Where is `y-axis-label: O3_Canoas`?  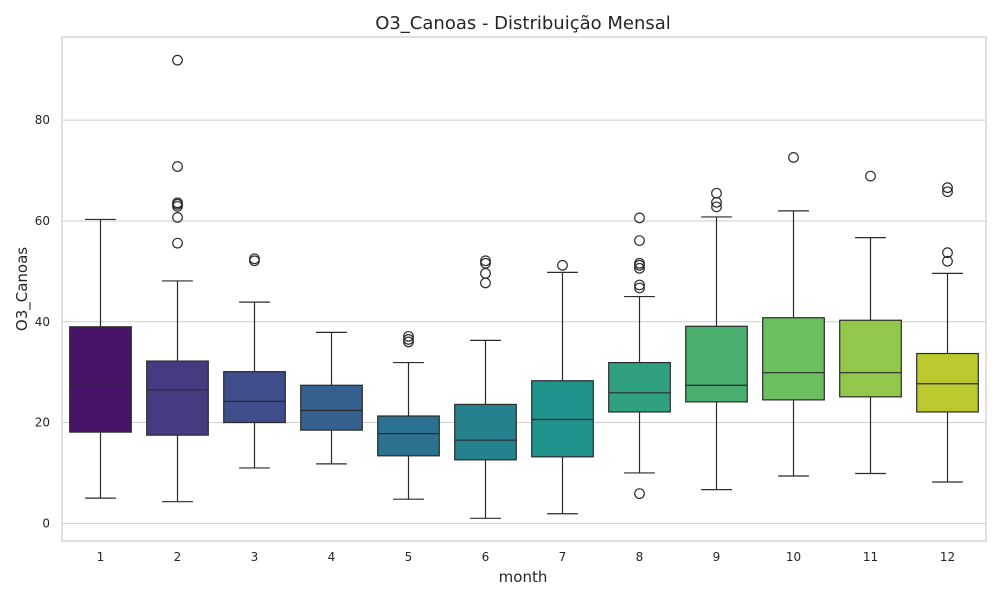
y-axis-label: O3_Canoas is located at coordinates (22, 289).